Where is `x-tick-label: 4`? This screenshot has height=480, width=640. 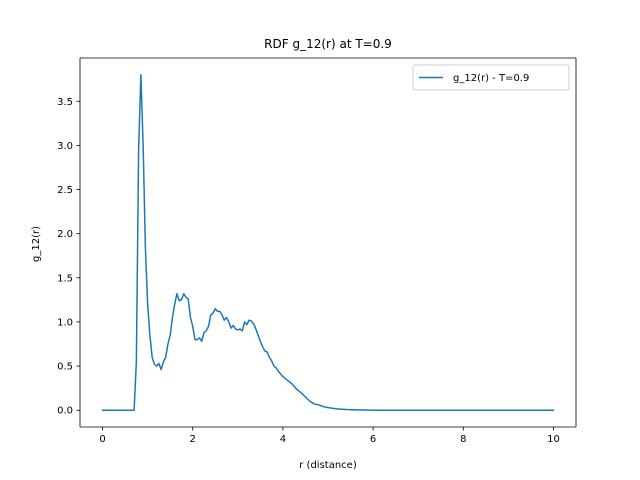
x-tick-label: 4 is located at coordinates (283, 439).